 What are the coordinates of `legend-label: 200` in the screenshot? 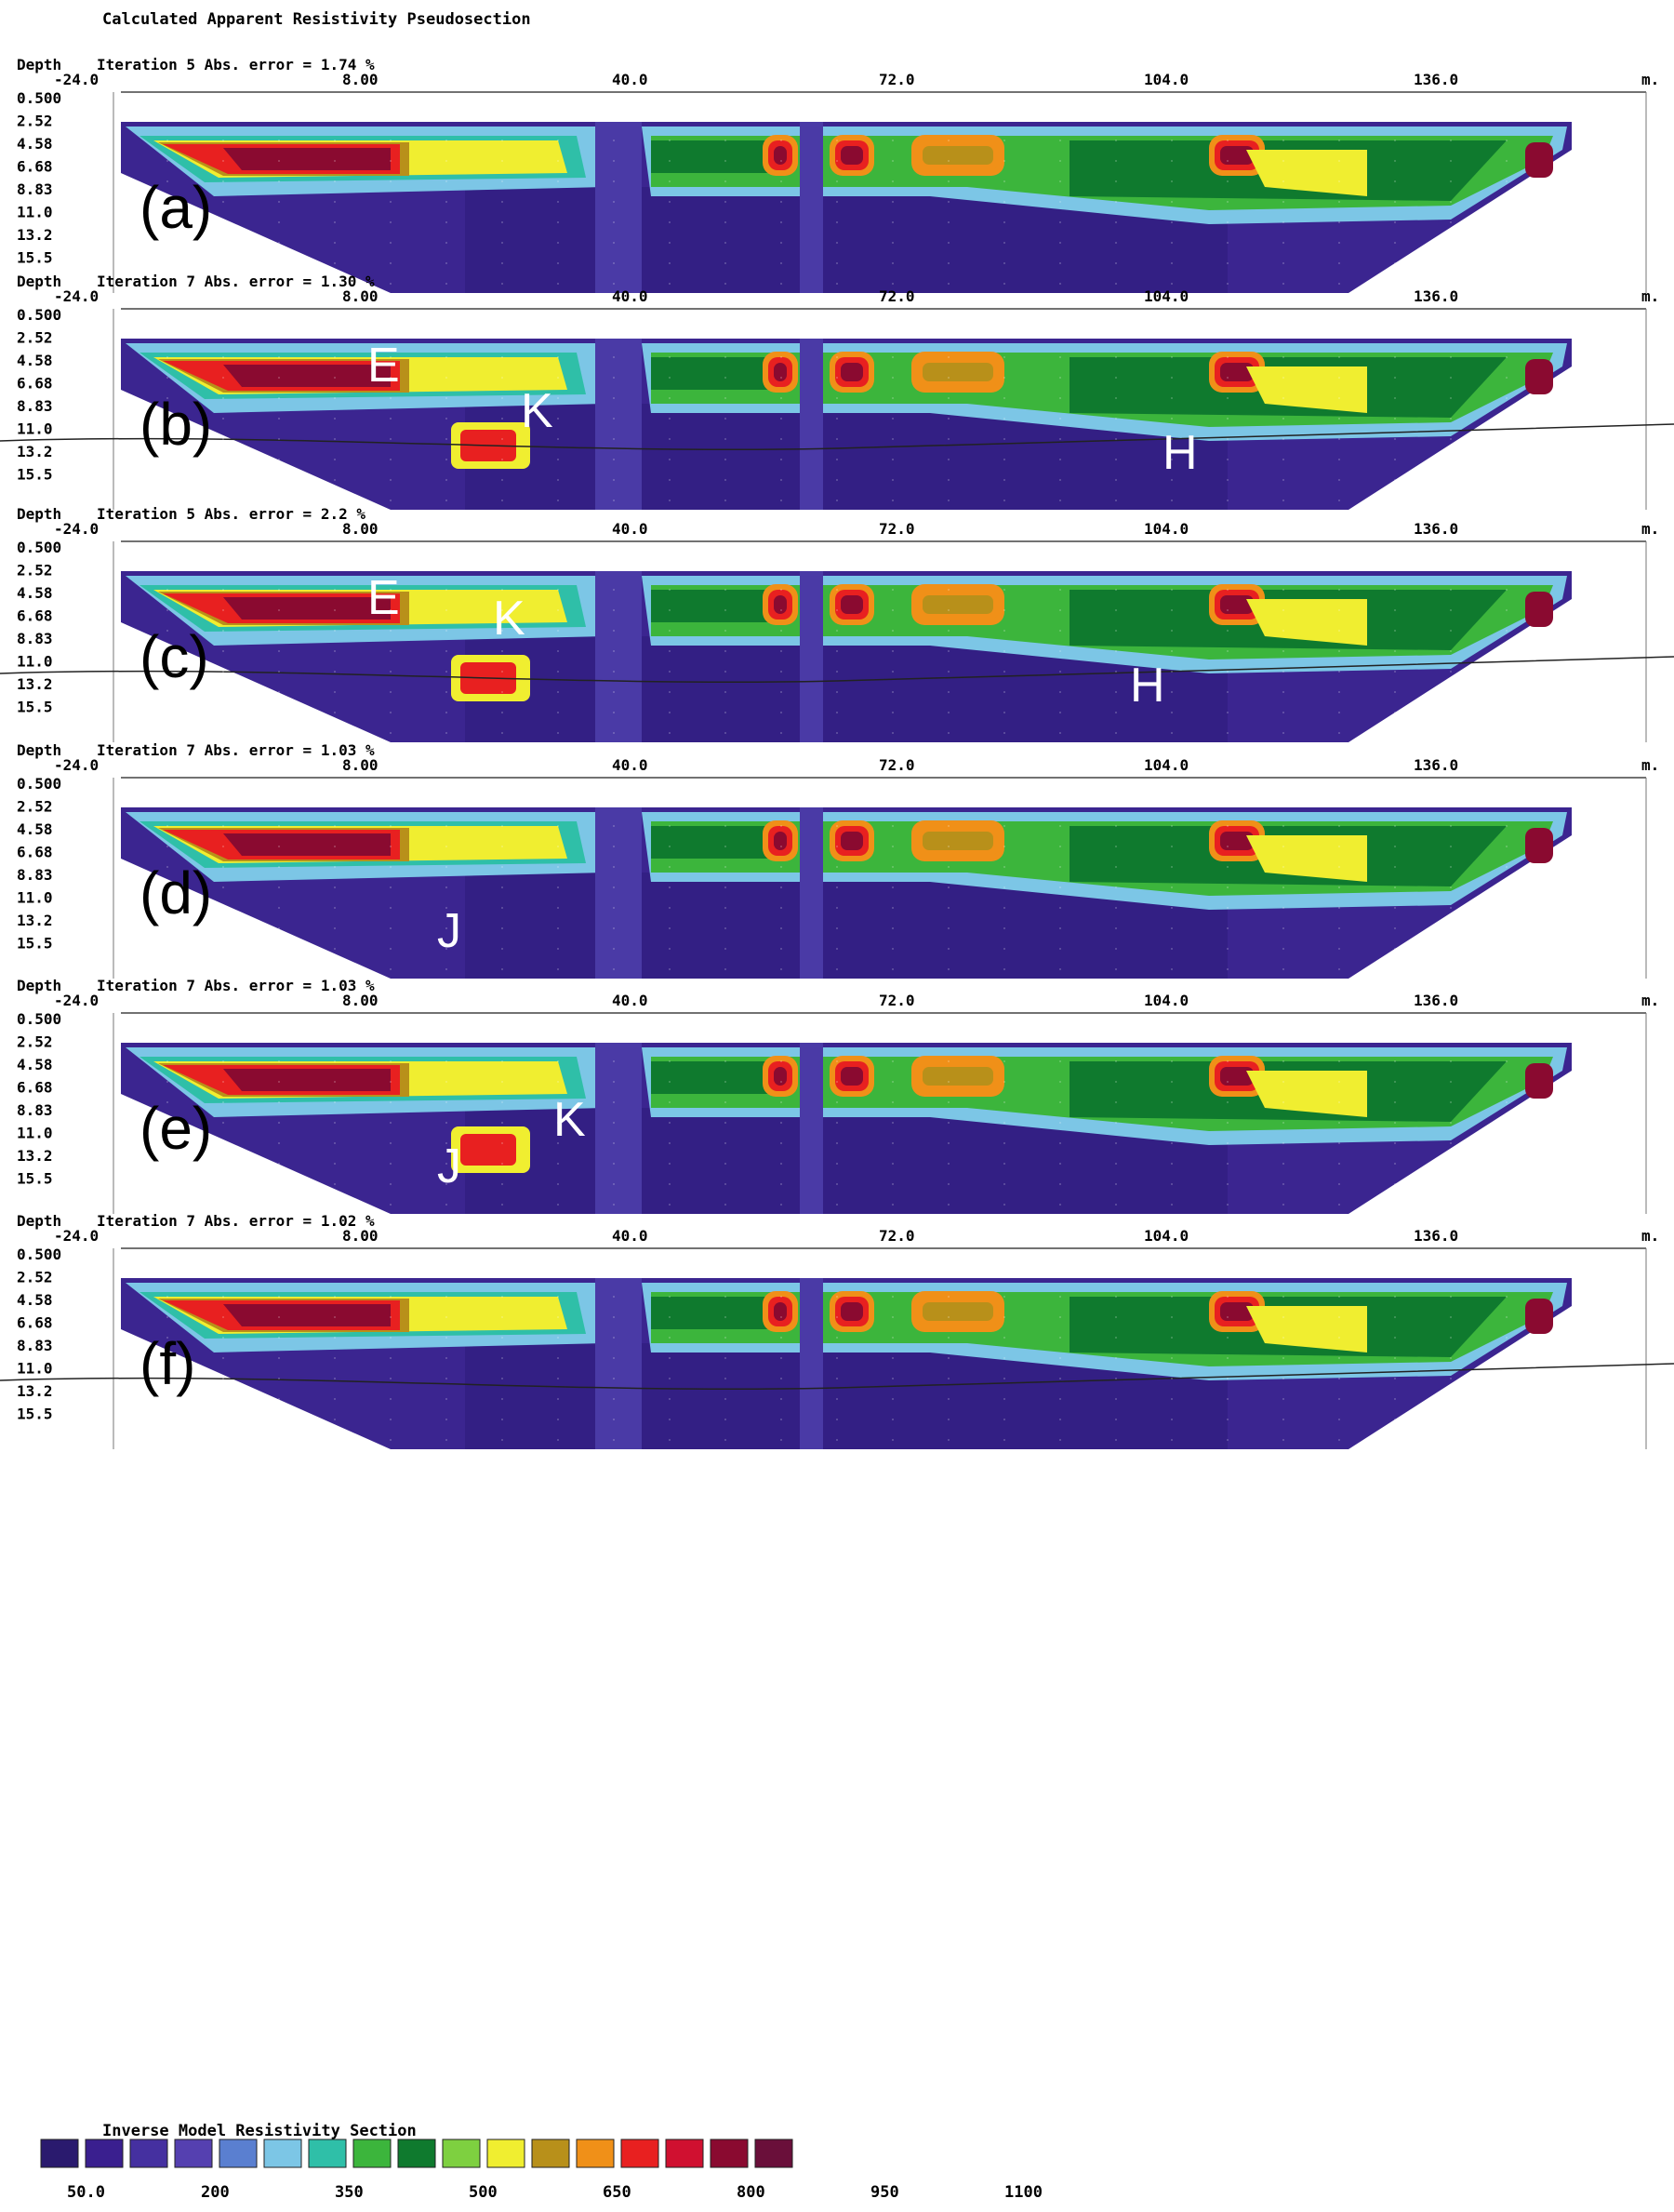 It's located at (215, 2192).